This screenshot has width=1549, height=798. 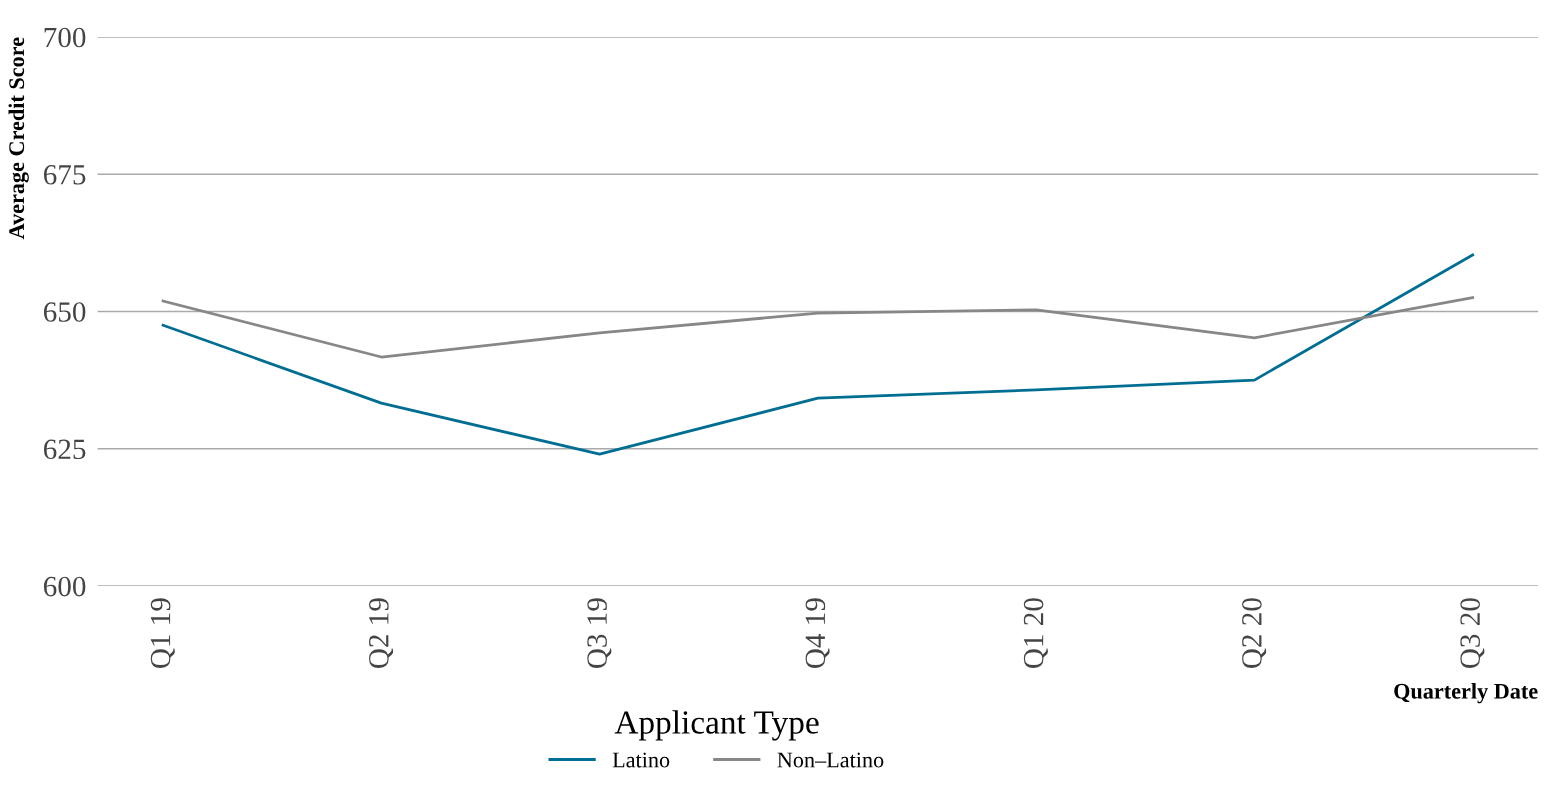 What do you see at coordinates (1035, 633) in the screenshot?
I see `x-tick-label: Q1 20` at bounding box center [1035, 633].